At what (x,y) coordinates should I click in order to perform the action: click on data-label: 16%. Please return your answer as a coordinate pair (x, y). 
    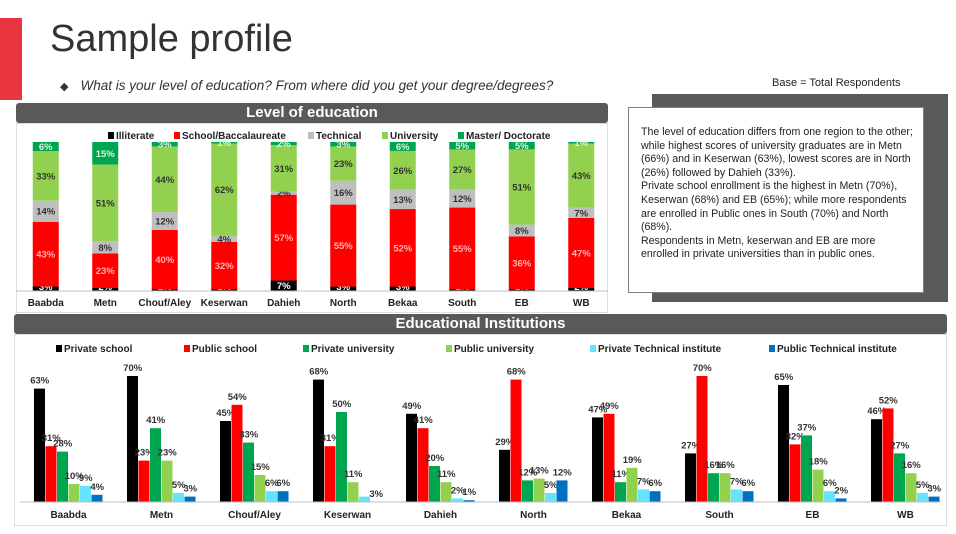
    Looking at the image, I should click on (714, 465).